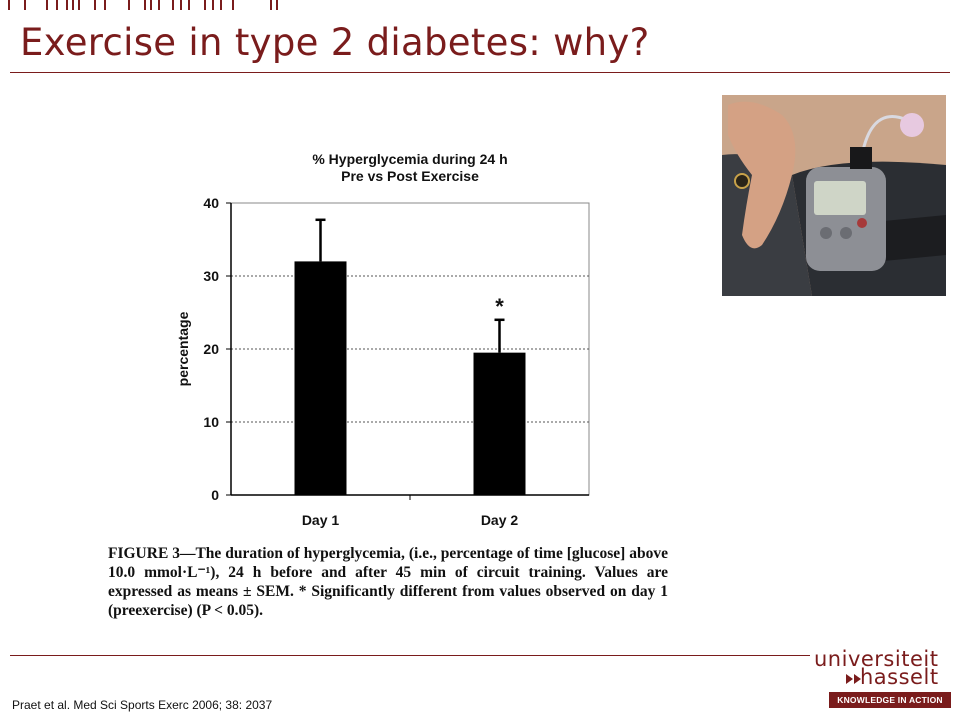 The width and height of the screenshot is (960, 720). What do you see at coordinates (335, 42) in the screenshot?
I see `slide-title: Exercise in type 2 diabetes: why?` at bounding box center [335, 42].